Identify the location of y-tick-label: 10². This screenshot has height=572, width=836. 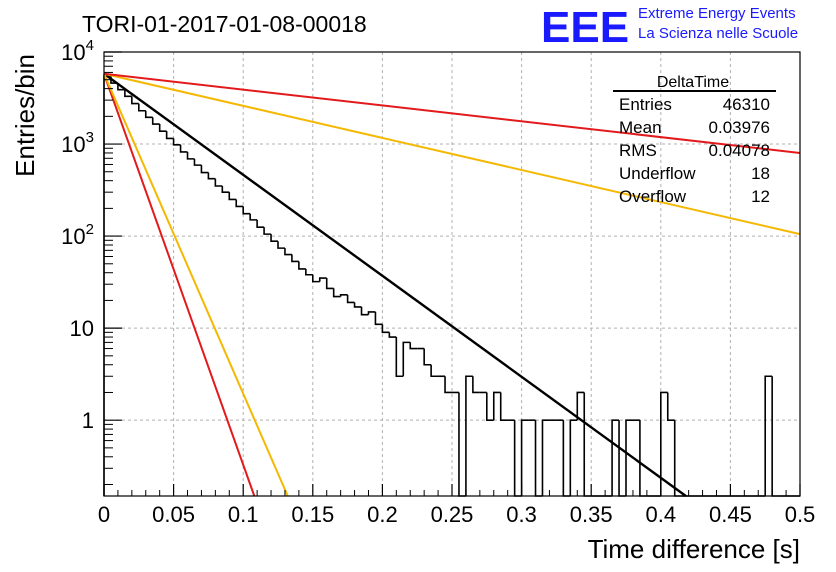
(77, 235).